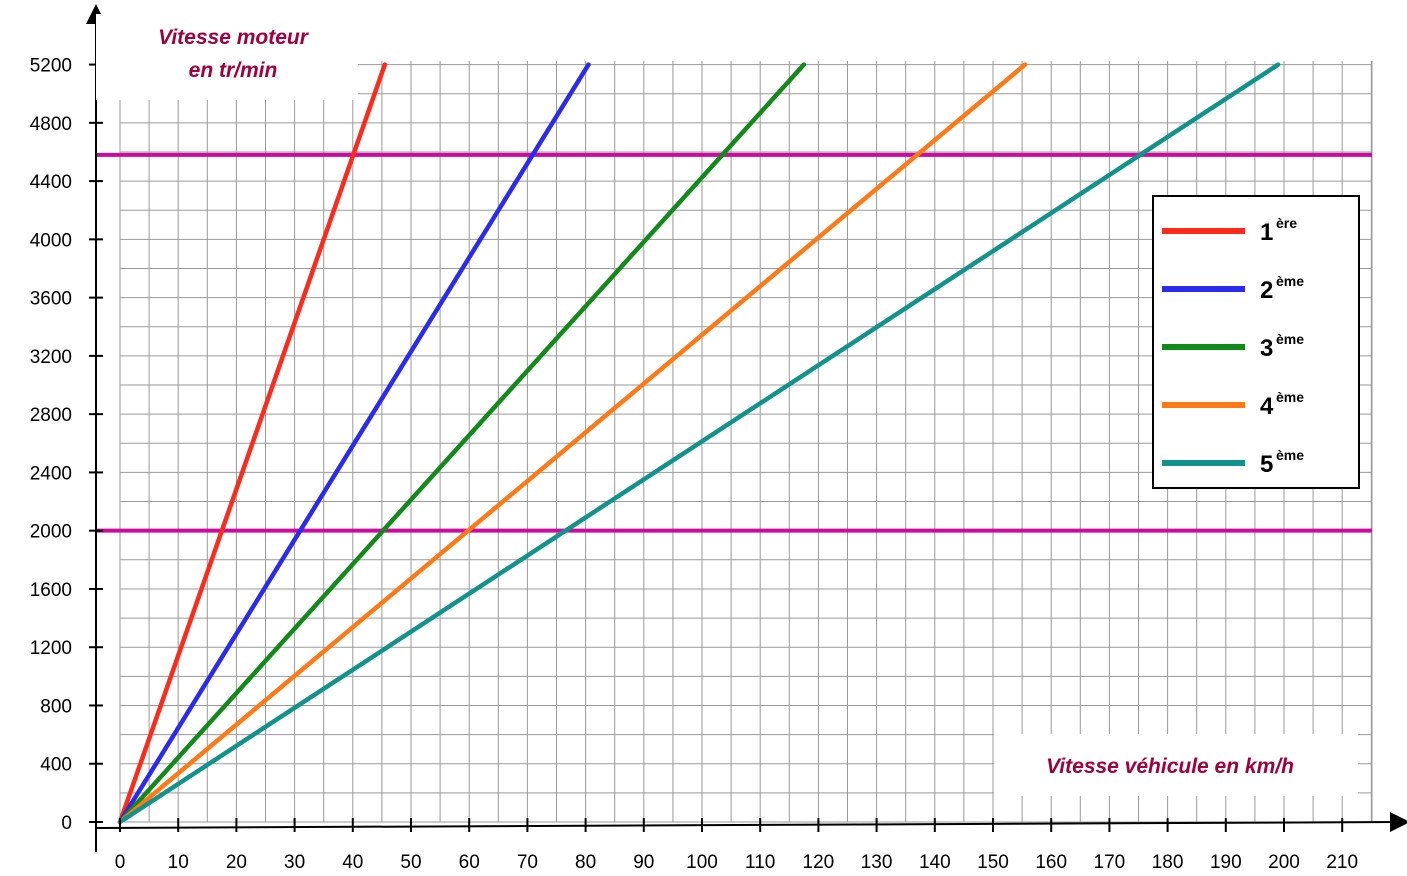 The height and width of the screenshot is (876, 1407). Describe the element at coordinates (51, 124) in the screenshot. I see `y-tick-label: 4800` at that location.